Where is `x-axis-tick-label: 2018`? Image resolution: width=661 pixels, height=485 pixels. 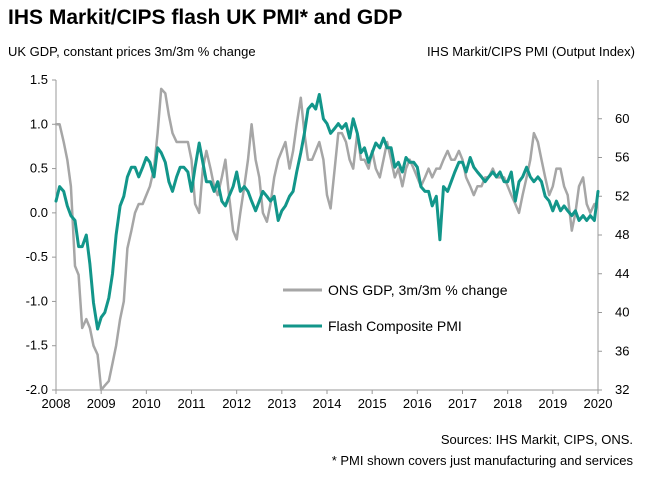 x-axis-tick-label: 2018 is located at coordinates (507, 403).